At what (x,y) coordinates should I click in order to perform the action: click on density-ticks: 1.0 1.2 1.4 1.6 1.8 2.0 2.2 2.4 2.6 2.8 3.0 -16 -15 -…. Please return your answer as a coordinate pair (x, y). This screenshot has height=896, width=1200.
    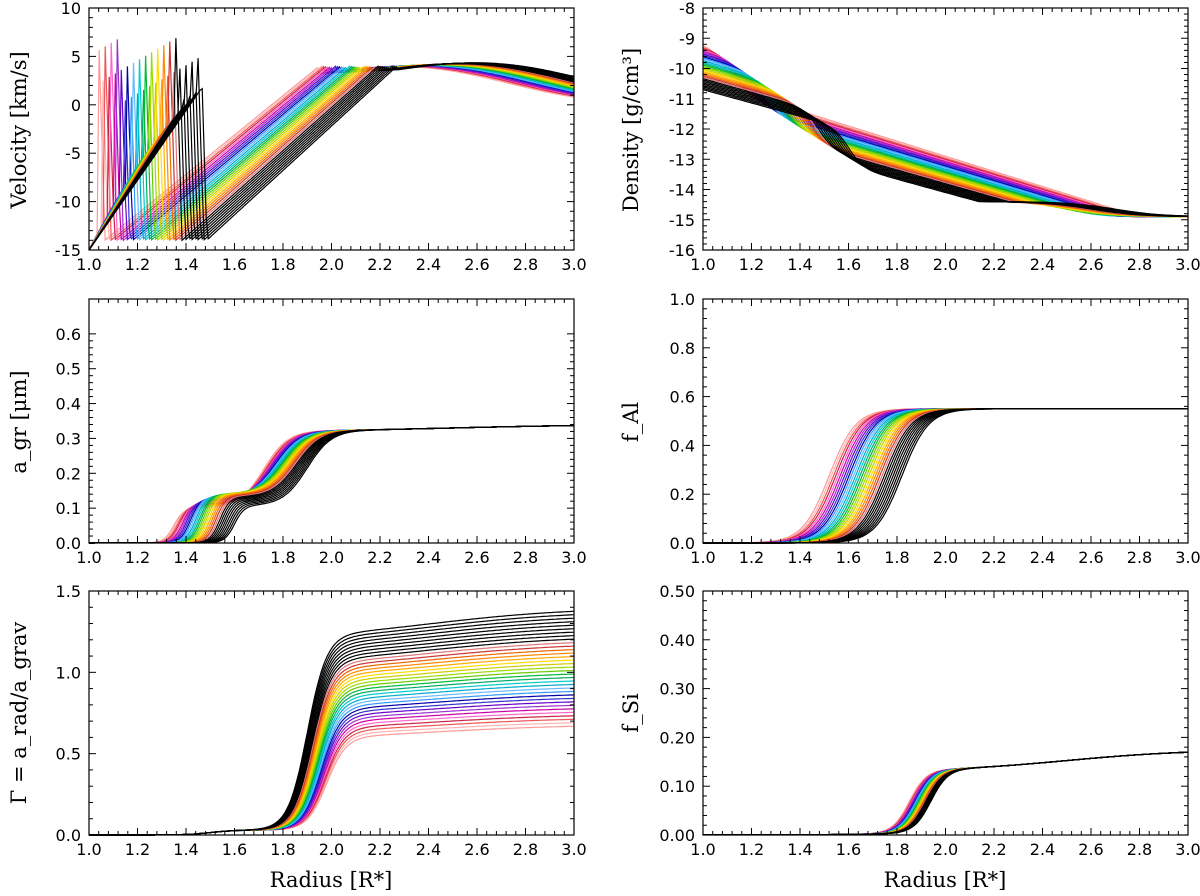
    Looking at the image, I should click on (934, 137).